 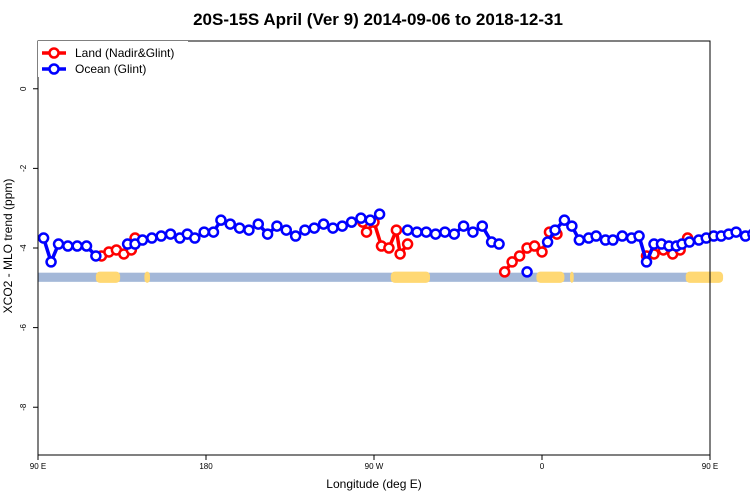 What do you see at coordinates (23, 407) in the screenshot?
I see `y-tick-label: -8` at bounding box center [23, 407].